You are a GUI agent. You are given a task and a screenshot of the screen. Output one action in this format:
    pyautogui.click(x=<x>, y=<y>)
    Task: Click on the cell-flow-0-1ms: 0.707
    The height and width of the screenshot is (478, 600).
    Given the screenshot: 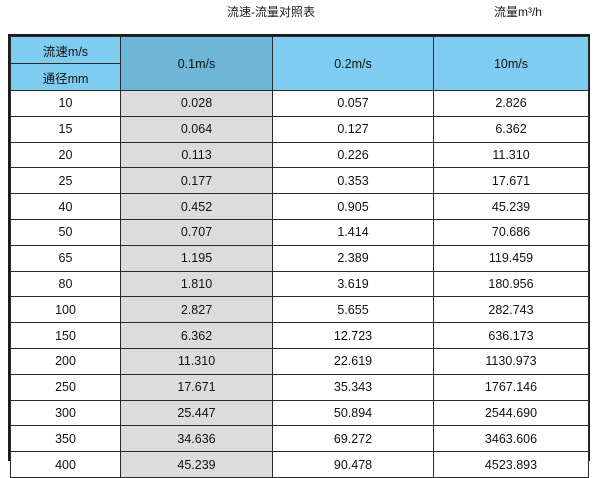 What is the action you would take?
    pyautogui.click(x=196, y=232)
    